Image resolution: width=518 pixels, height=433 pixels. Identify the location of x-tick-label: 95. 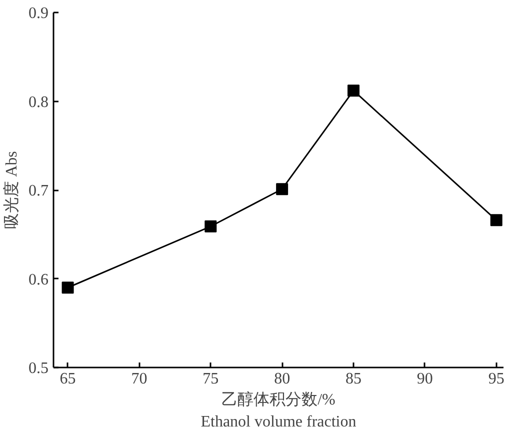
(496, 379).